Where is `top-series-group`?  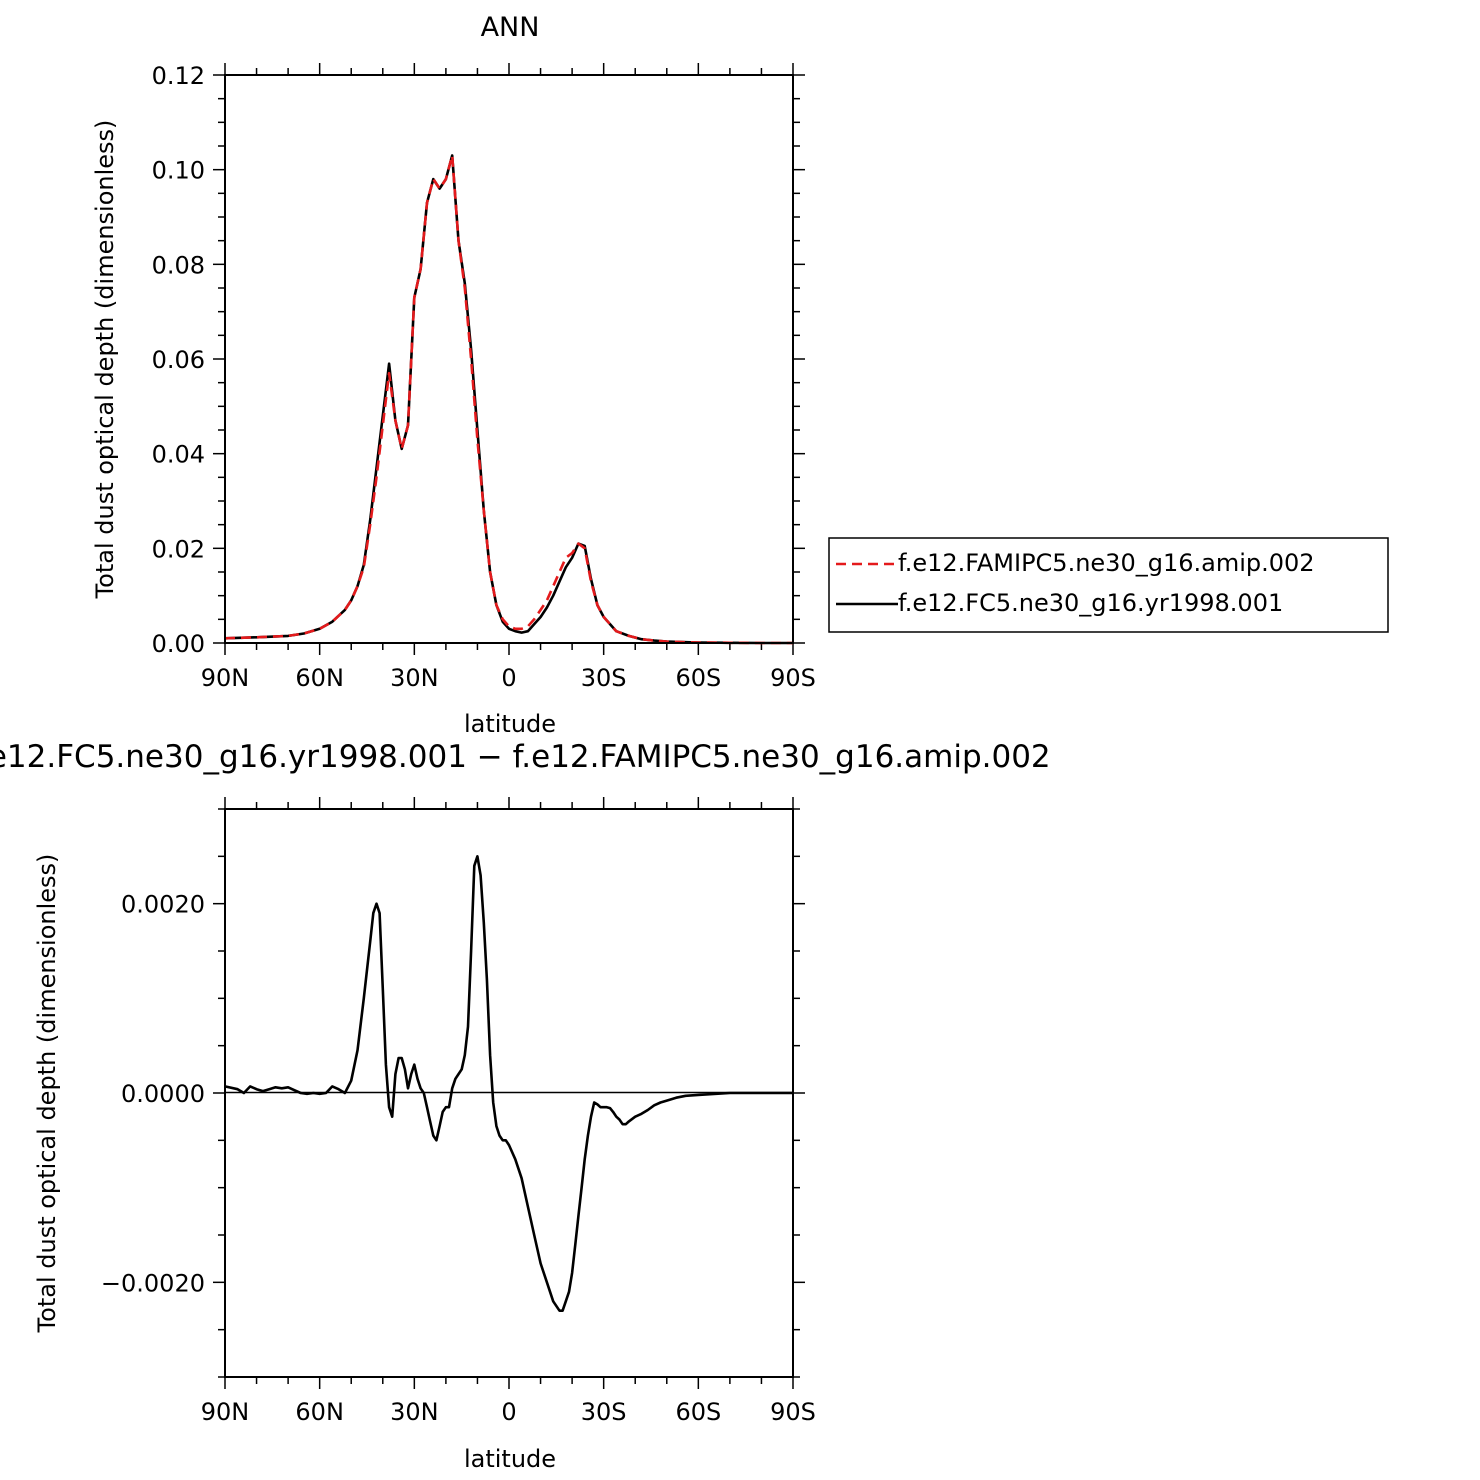 top-series-group is located at coordinates (508, 399).